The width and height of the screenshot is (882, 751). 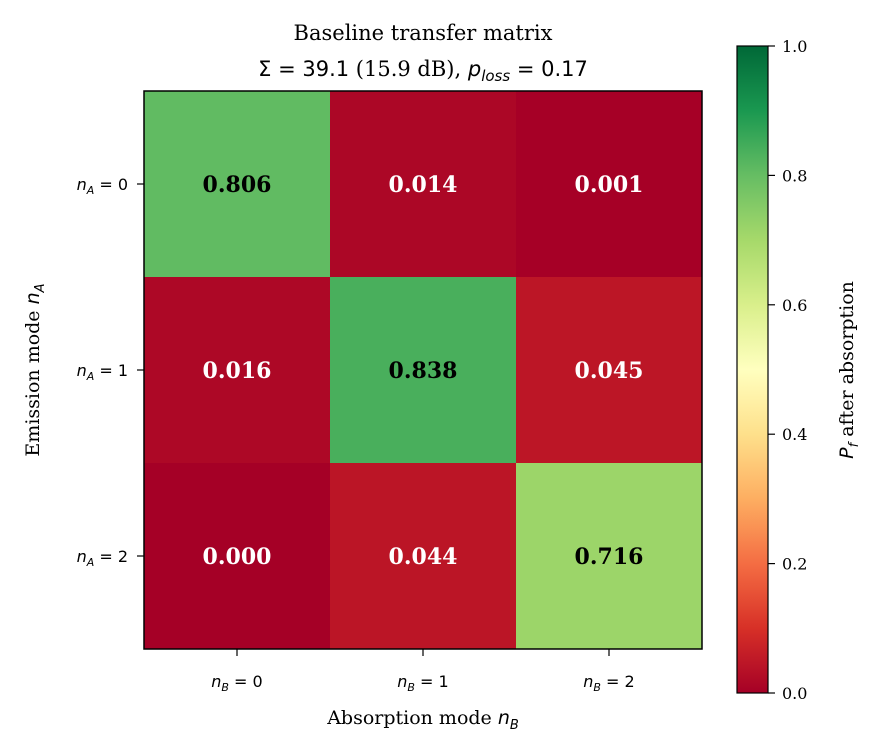 I want to click on cell-value-label: 0.044, so click(x=423, y=557).